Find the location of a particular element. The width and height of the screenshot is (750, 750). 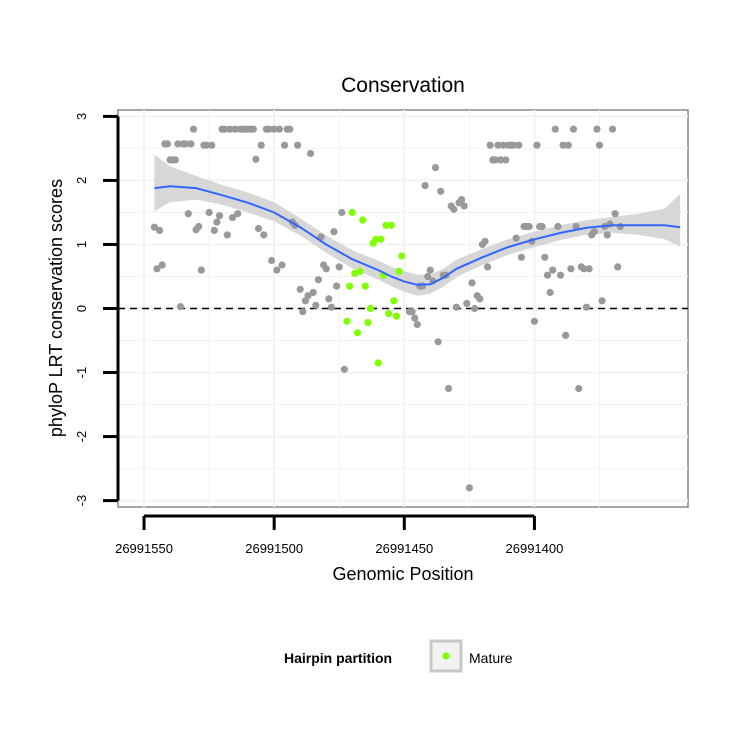

y-tick-label: 1 is located at coordinates (81, 244).